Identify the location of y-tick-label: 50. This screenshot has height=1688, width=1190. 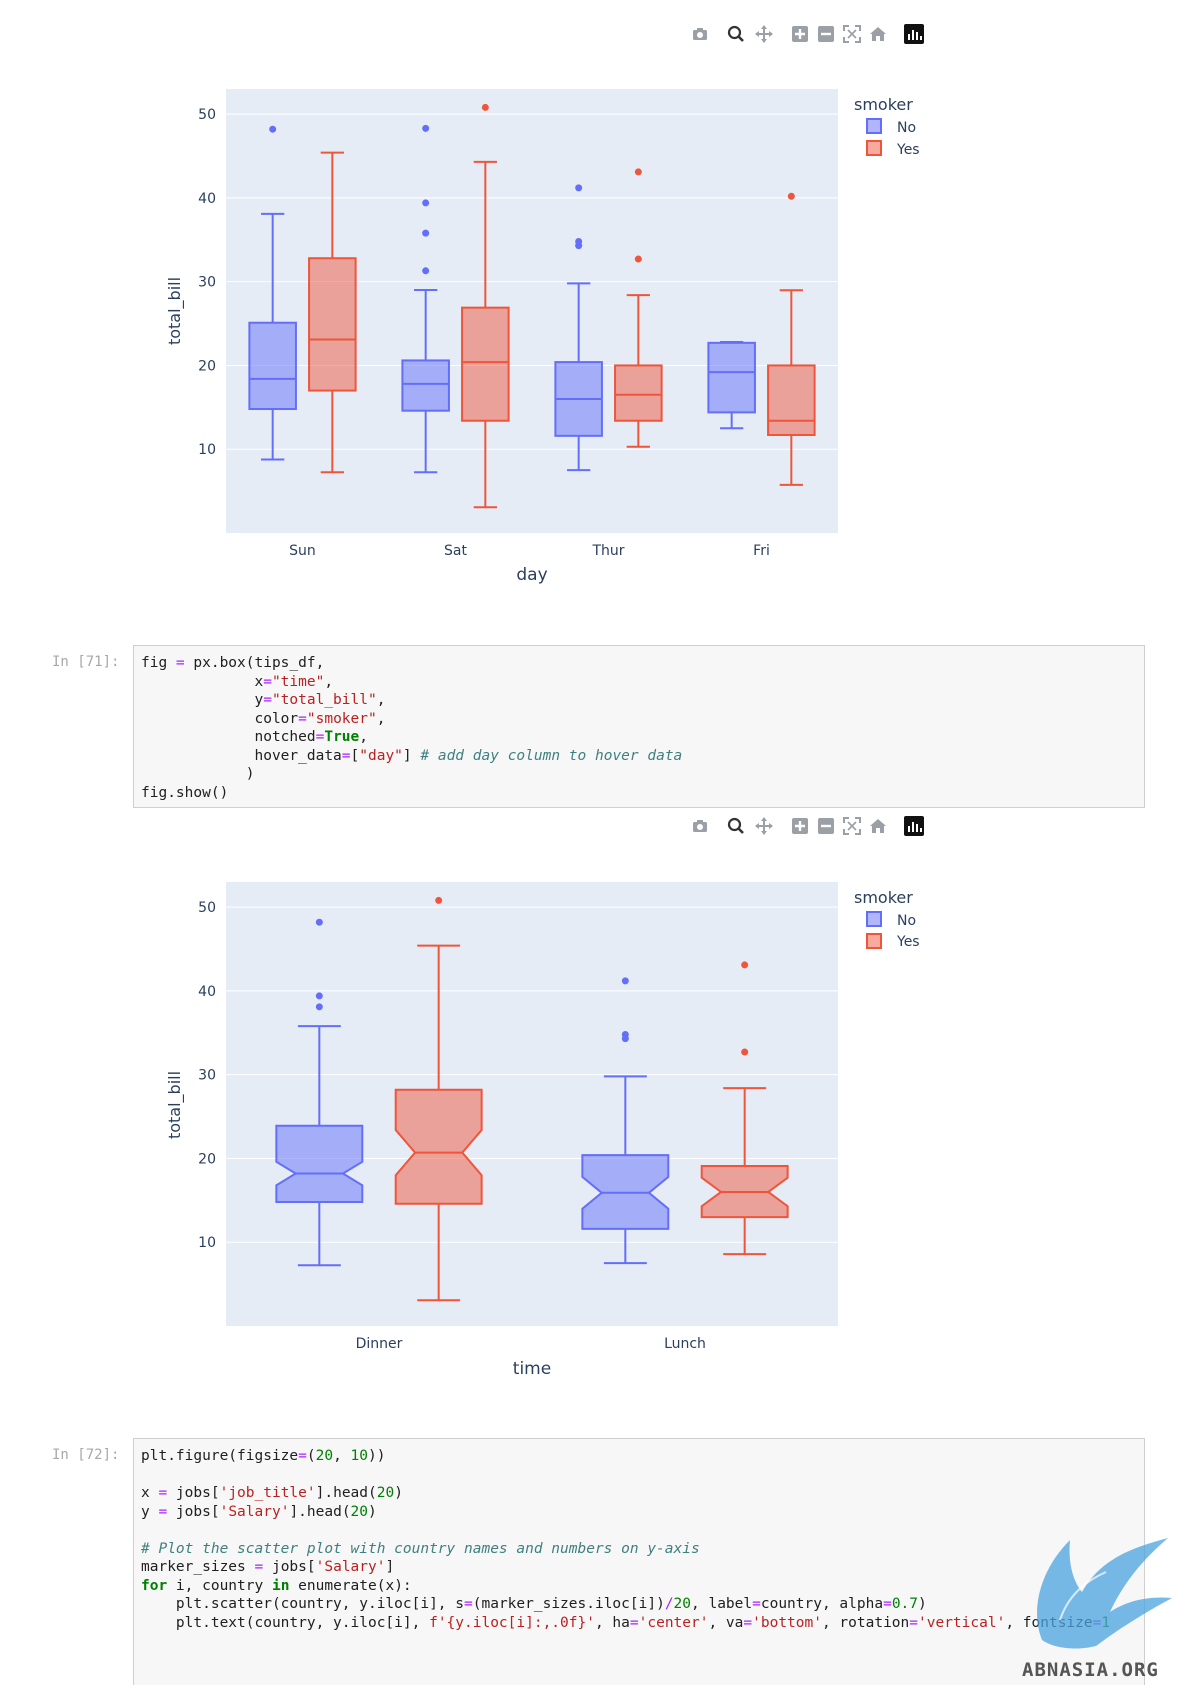
(207, 908).